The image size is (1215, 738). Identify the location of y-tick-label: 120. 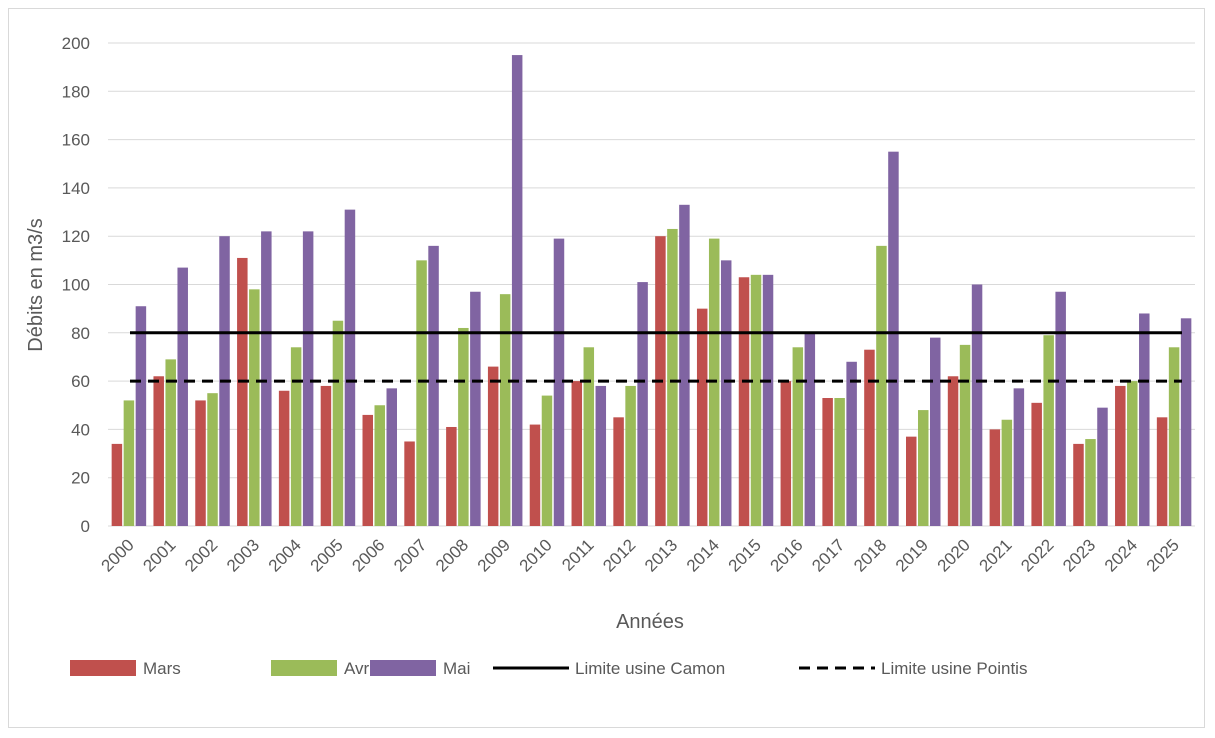
(76, 236).